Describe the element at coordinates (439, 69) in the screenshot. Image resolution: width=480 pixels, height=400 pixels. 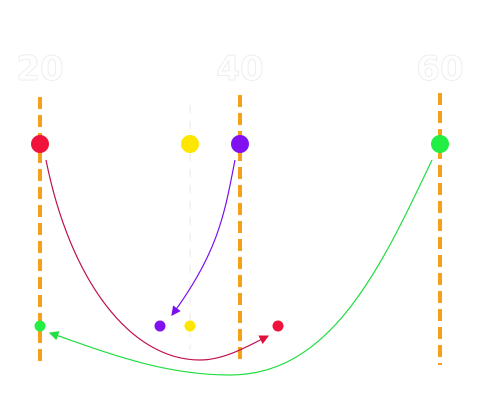
I see `label: 60` at that location.